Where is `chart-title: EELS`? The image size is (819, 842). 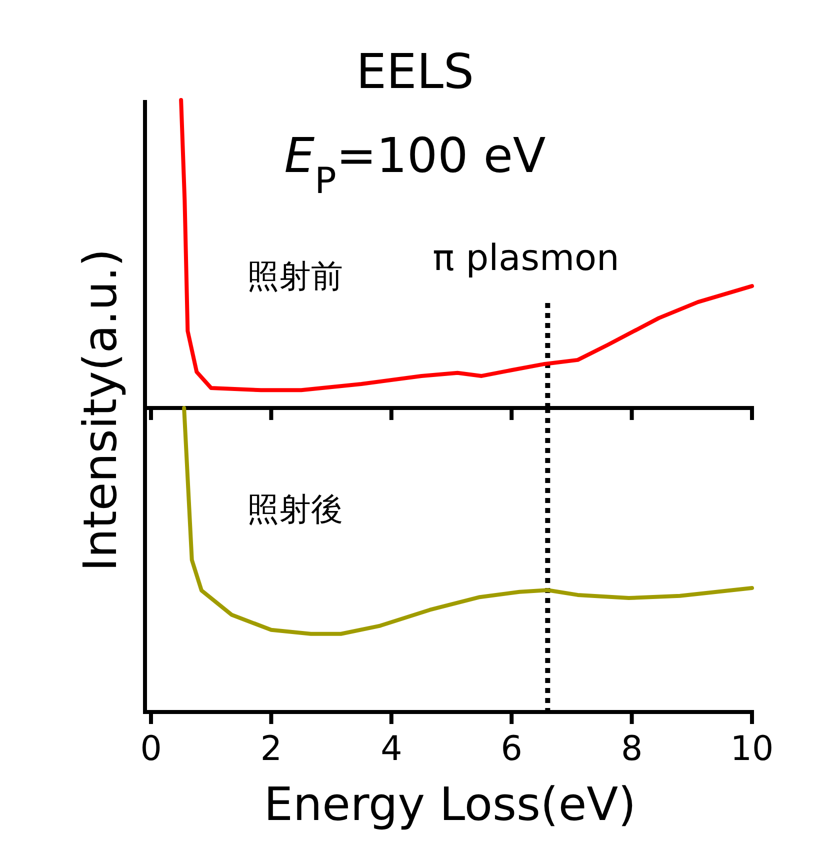 chart-title: EELS is located at coordinates (415, 72).